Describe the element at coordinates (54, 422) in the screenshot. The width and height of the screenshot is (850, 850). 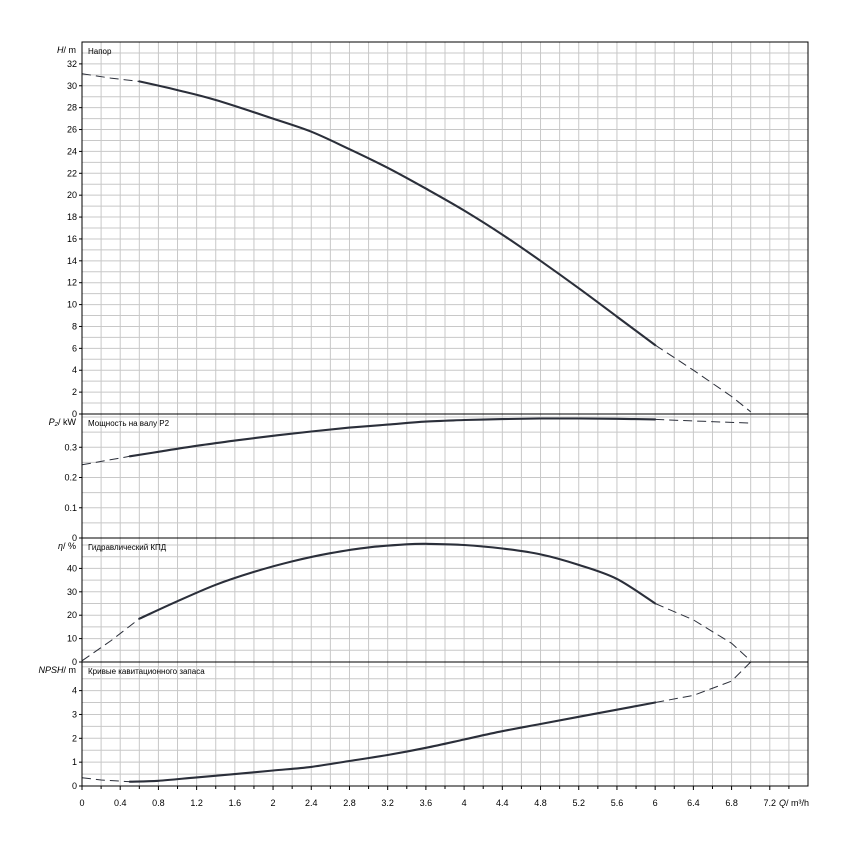
I see `y-axis-quantity: P₂` at that location.